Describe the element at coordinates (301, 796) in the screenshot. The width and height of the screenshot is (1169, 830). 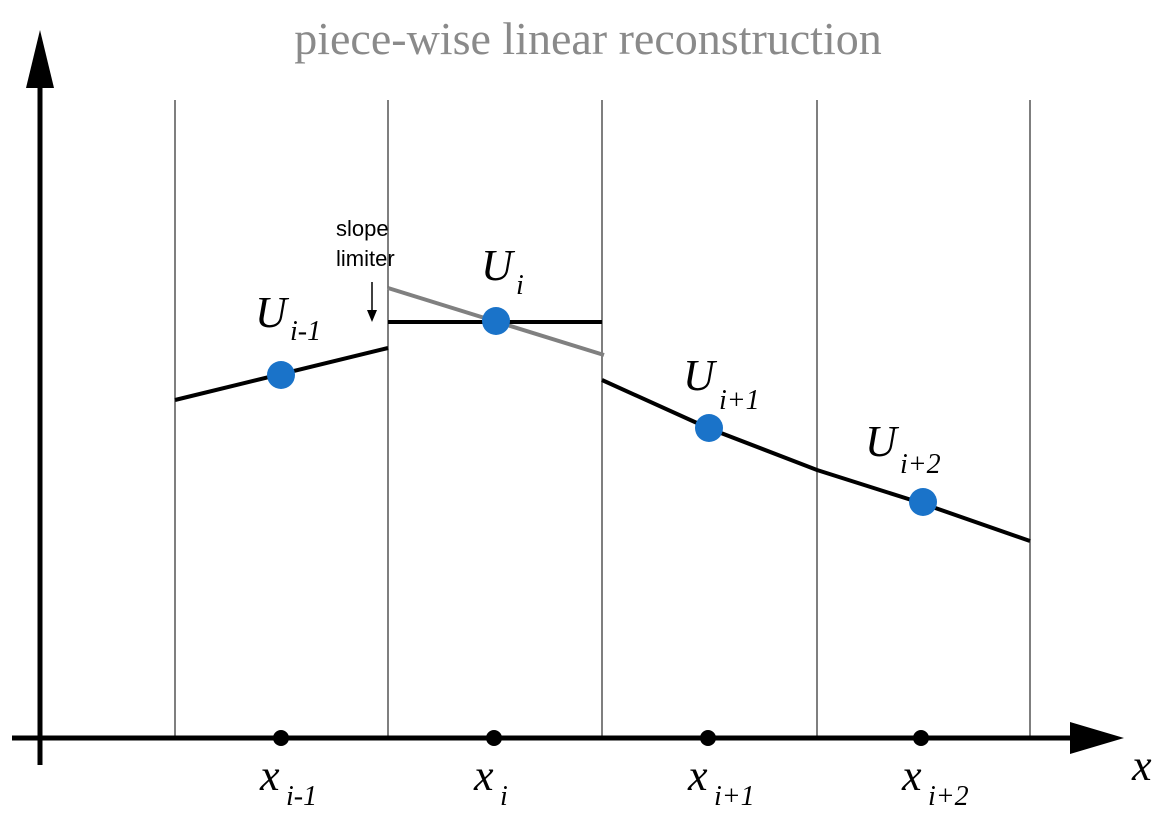
I see `x-label-sub: i-1` at that location.